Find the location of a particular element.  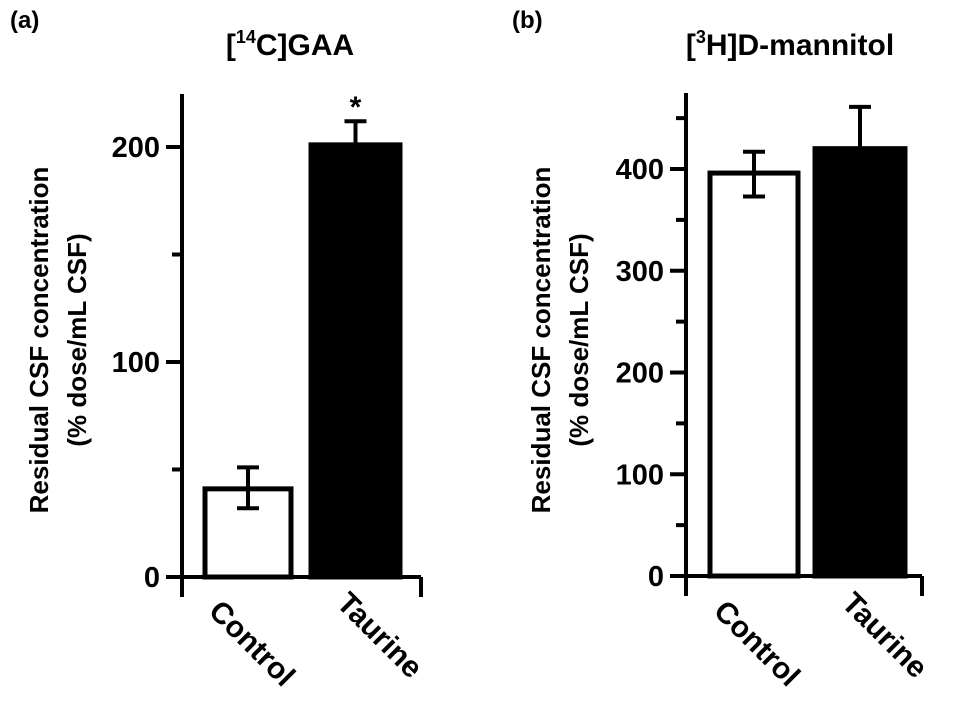

chart-title: [3H]D-mannitol is located at coordinates (790, 44).